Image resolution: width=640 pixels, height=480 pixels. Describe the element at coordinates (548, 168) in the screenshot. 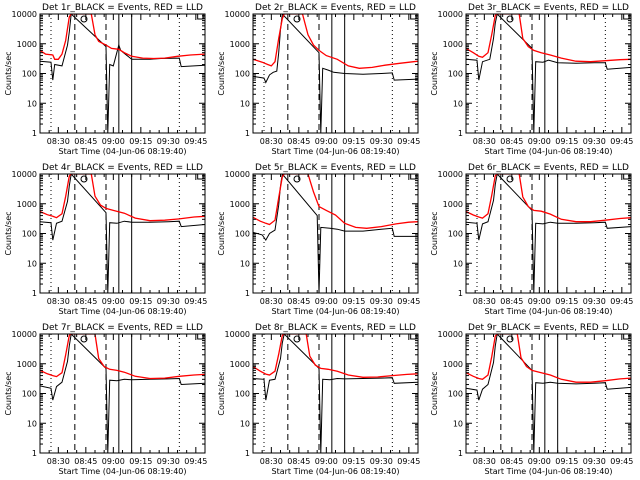

I see `chart-title: Det 6r_BLACK = Events, RED = LLD` at that location.